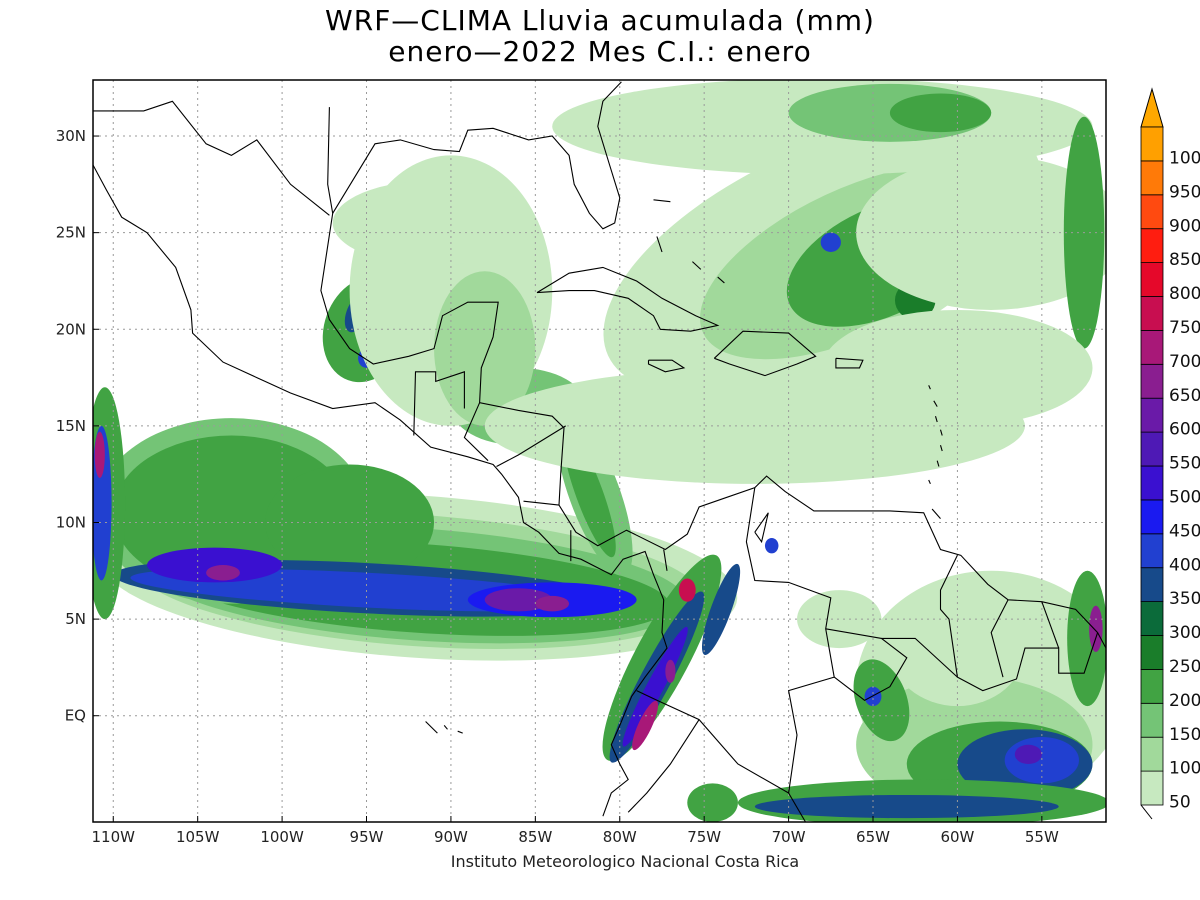 The height and width of the screenshot is (900, 1200). I want to click on lon-tick-label: 65W, so click(873, 837).